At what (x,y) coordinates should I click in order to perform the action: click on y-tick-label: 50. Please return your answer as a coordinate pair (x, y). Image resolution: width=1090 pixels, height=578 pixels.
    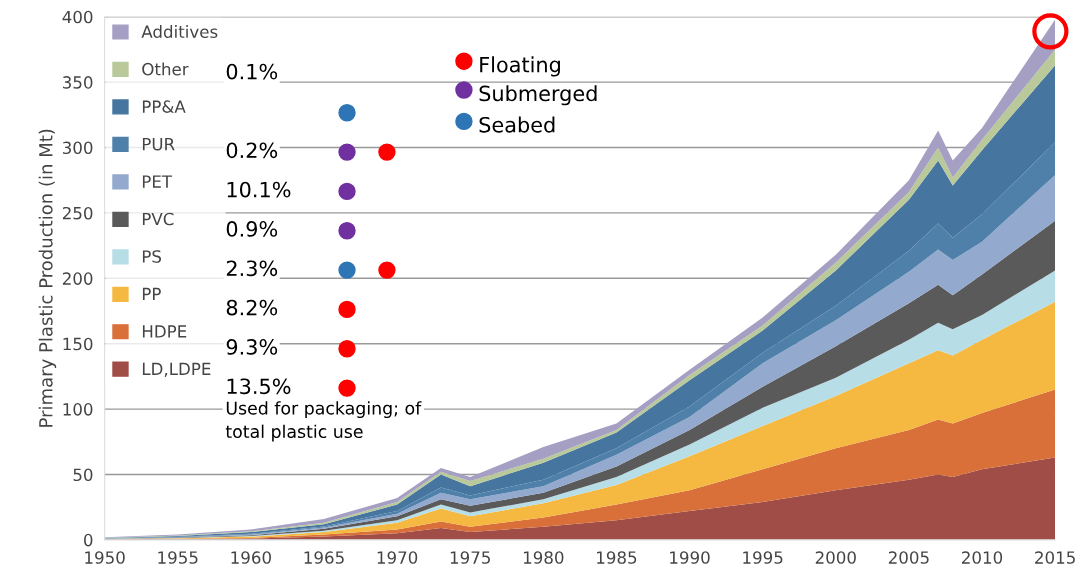
    Looking at the image, I should click on (83, 475).